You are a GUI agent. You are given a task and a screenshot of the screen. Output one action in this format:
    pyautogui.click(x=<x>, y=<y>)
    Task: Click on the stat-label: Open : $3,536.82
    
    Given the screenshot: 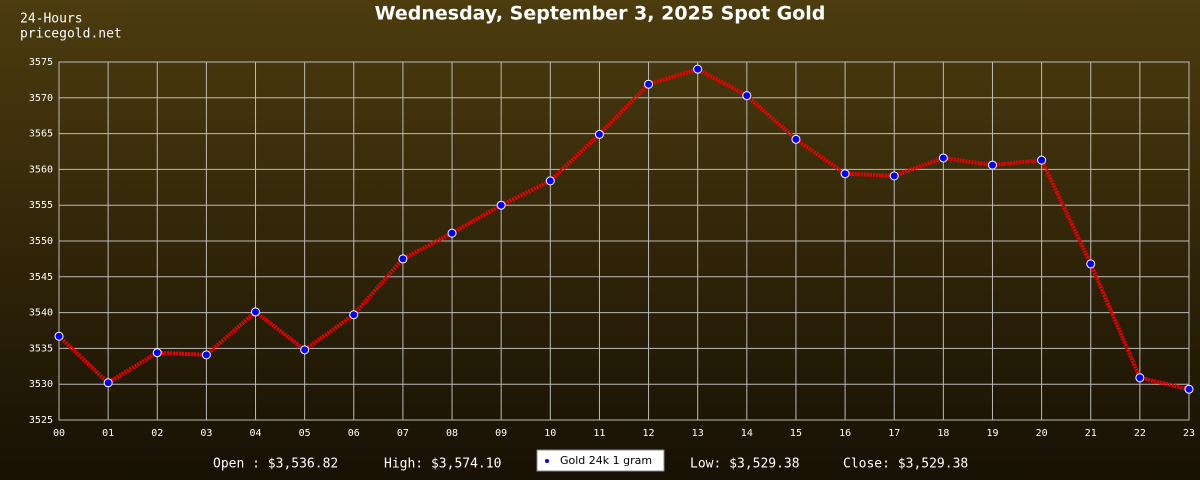 What is the action you would take?
    pyautogui.click(x=275, y=464)
    